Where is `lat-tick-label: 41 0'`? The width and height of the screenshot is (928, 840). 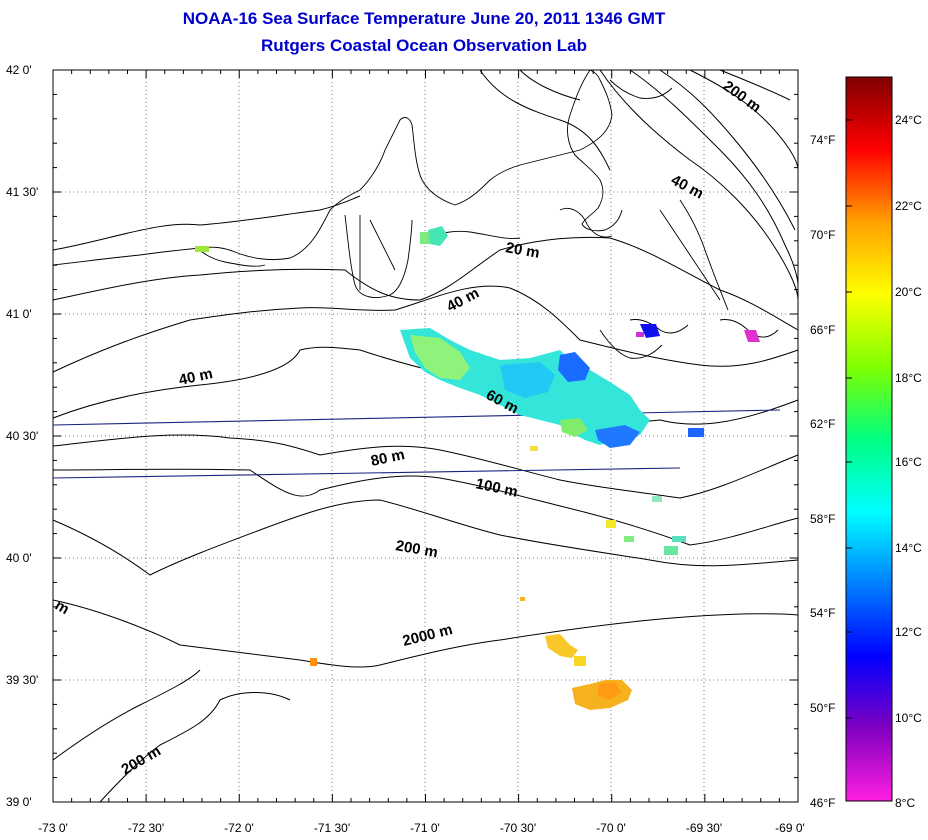
lat-tick-label: 41 0' is located at coordinates (19, 314).